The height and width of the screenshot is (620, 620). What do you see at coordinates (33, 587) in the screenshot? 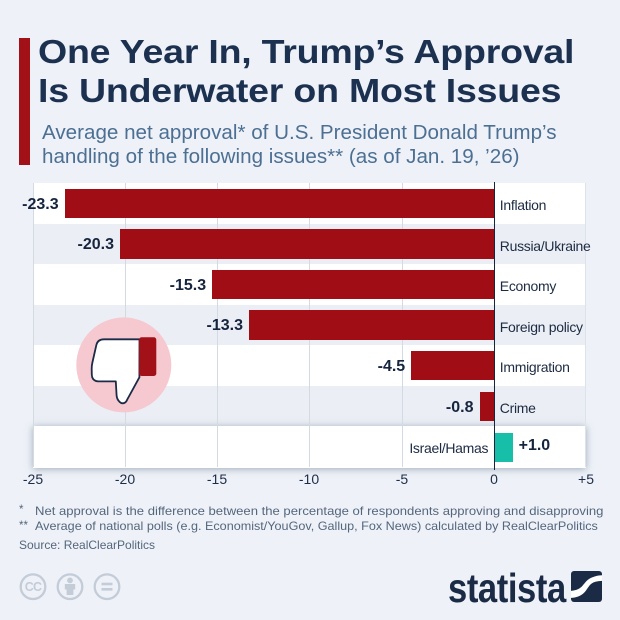
I see `svg-text: CC` at bounding box center [33, 587].